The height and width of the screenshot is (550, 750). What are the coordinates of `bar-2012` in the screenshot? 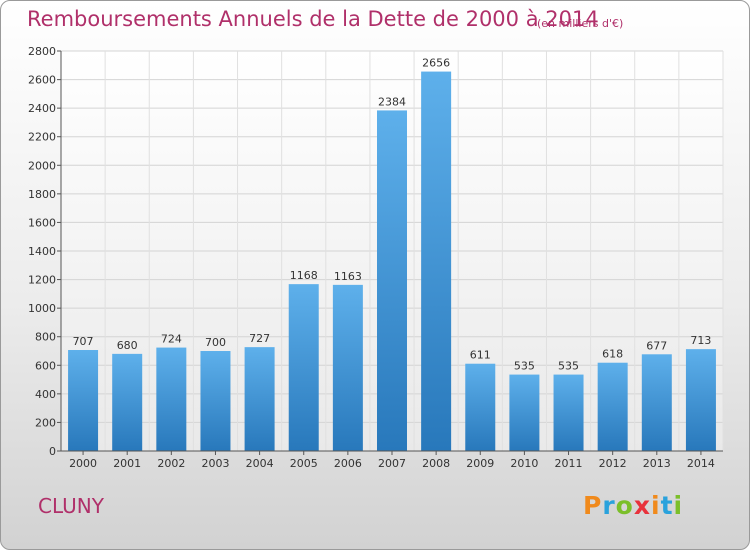 It's located at (612, 406).